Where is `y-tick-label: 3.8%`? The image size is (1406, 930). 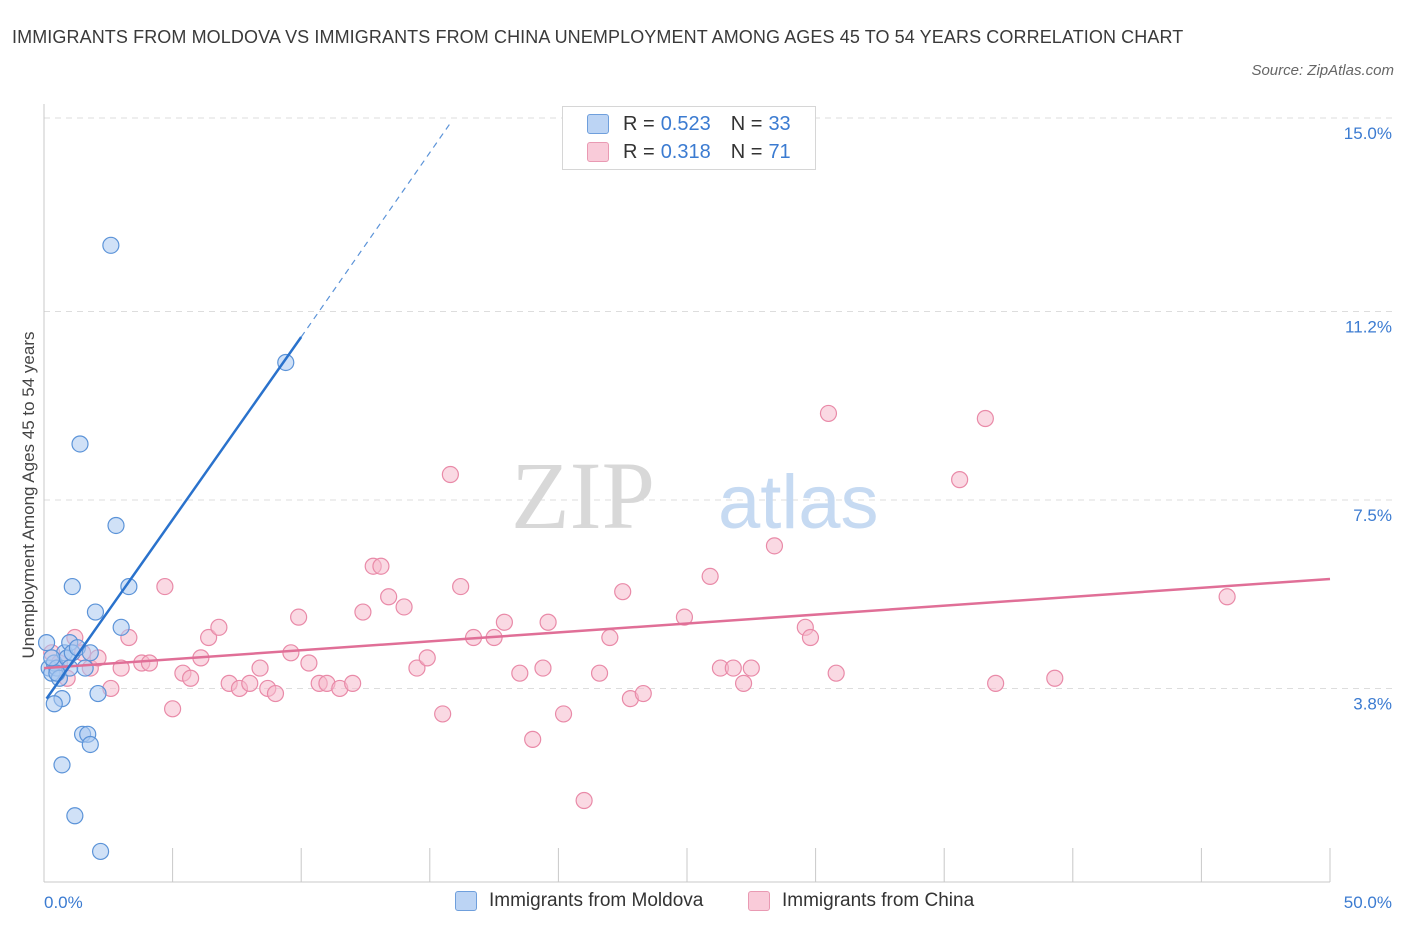 y-tick-label: 3.8% is located at coordinates (1372, 703).